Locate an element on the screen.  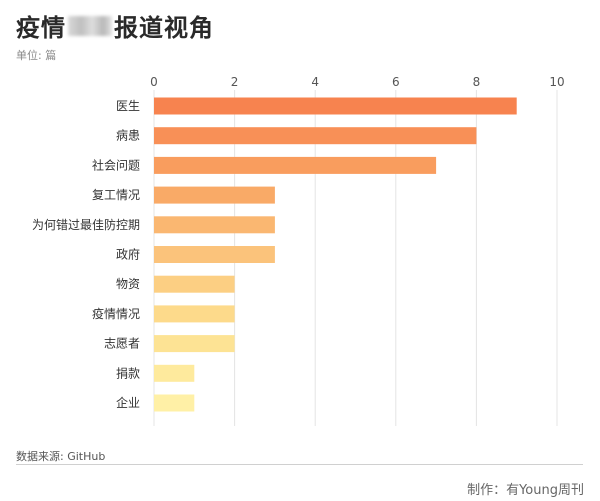
x-tick-label: 0 is located at coordinates (154, 82).